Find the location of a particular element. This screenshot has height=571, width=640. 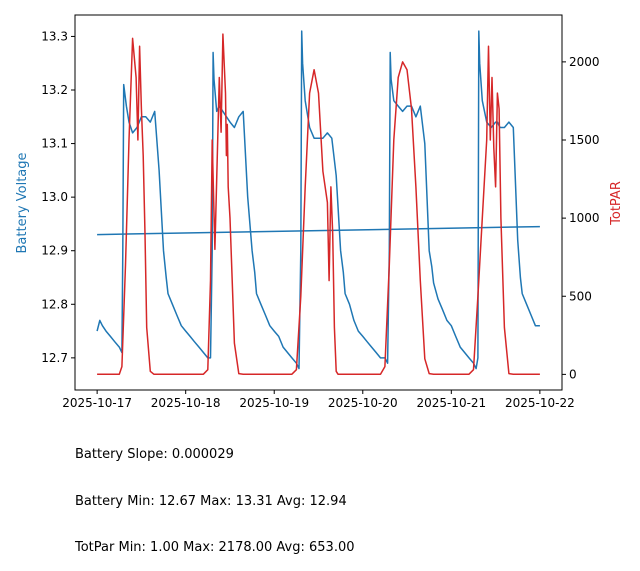

y-tick-label: 12.7 is located at coordinates (54, 358).